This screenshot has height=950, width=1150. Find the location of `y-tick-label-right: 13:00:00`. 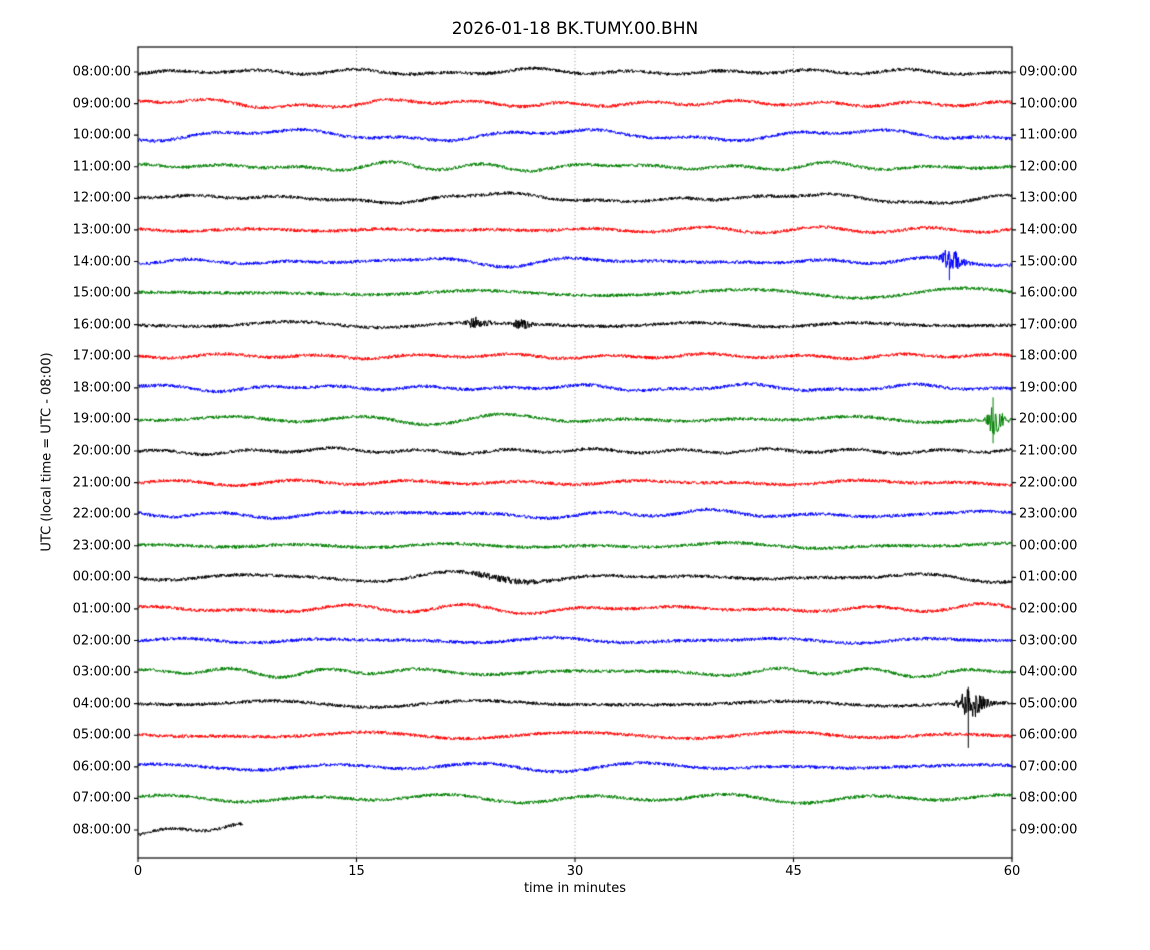

y-tick-label-right: 13:00:00 is located at coordinates (1048, 198).